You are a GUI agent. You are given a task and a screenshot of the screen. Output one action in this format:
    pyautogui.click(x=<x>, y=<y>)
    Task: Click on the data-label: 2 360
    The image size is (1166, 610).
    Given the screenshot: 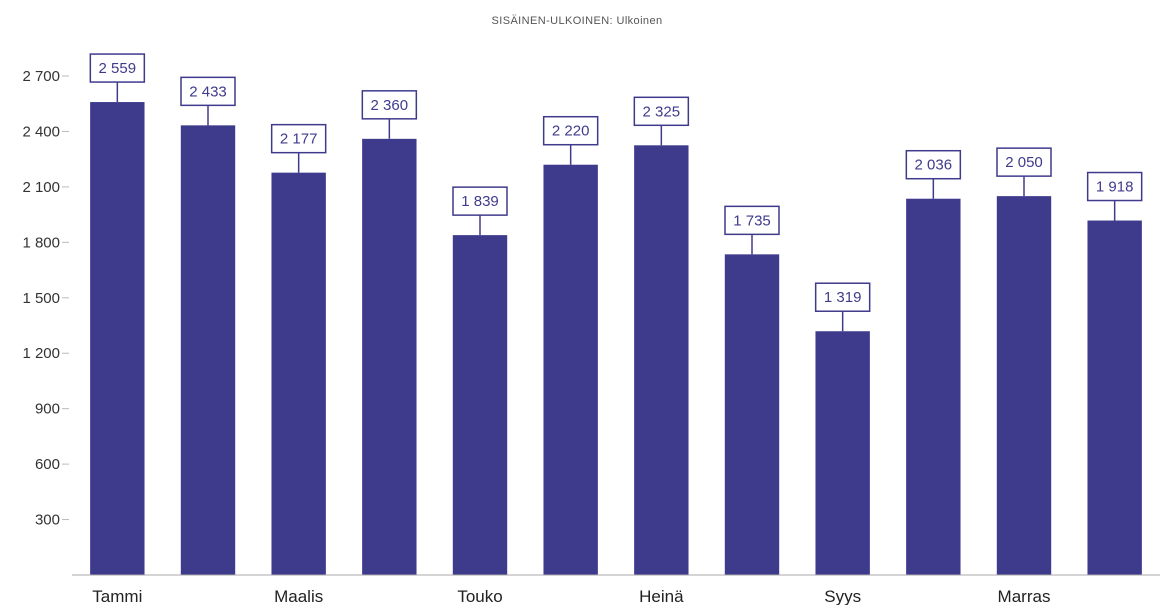 What is the action you would take?
    pyautogui.click(x=390, y=105)
    